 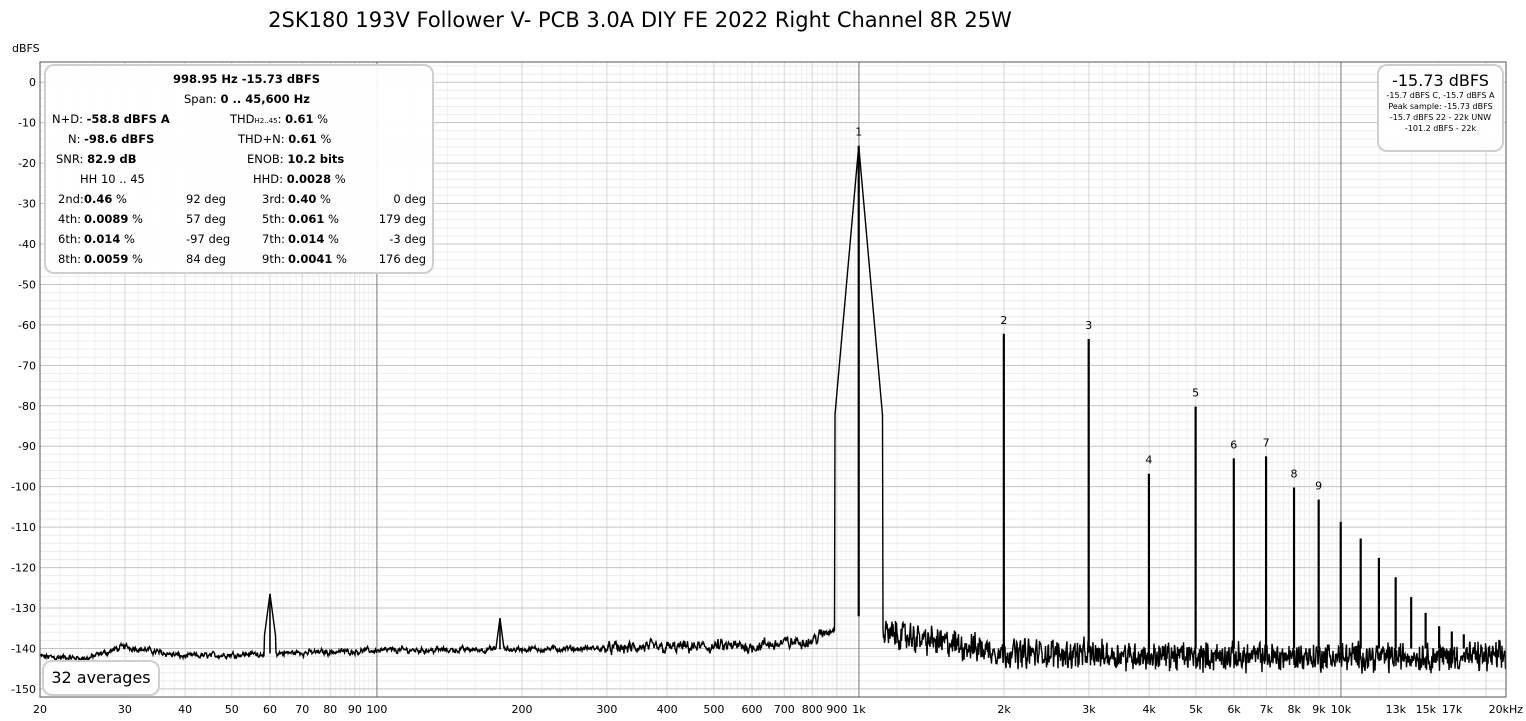 What do you see at coordinates (279, 119) in the screenshot?
I see `thd-readout: THDH2..45: 0.61 %` at bounding box center [279, 119].